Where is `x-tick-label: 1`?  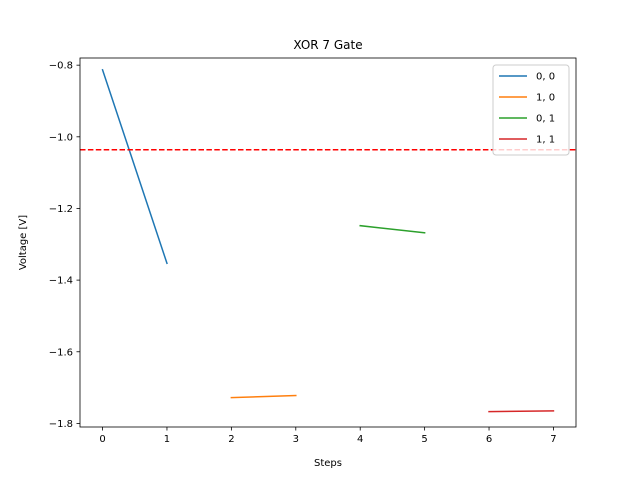
x-tick-label: 1 is located at coordinates (167, 439).